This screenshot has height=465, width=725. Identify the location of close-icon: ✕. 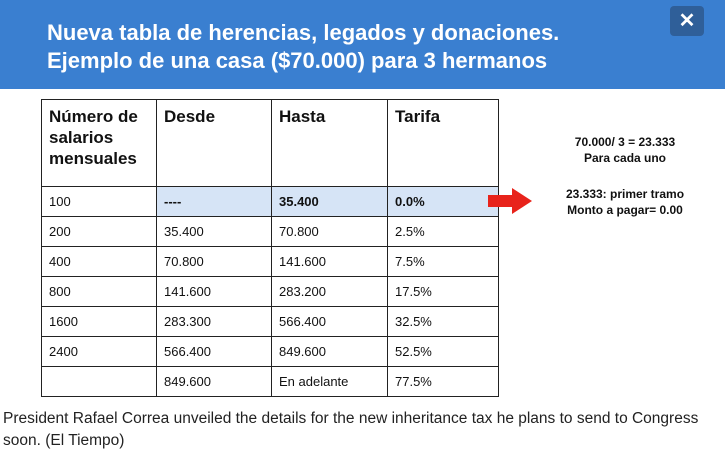
(687, 21).